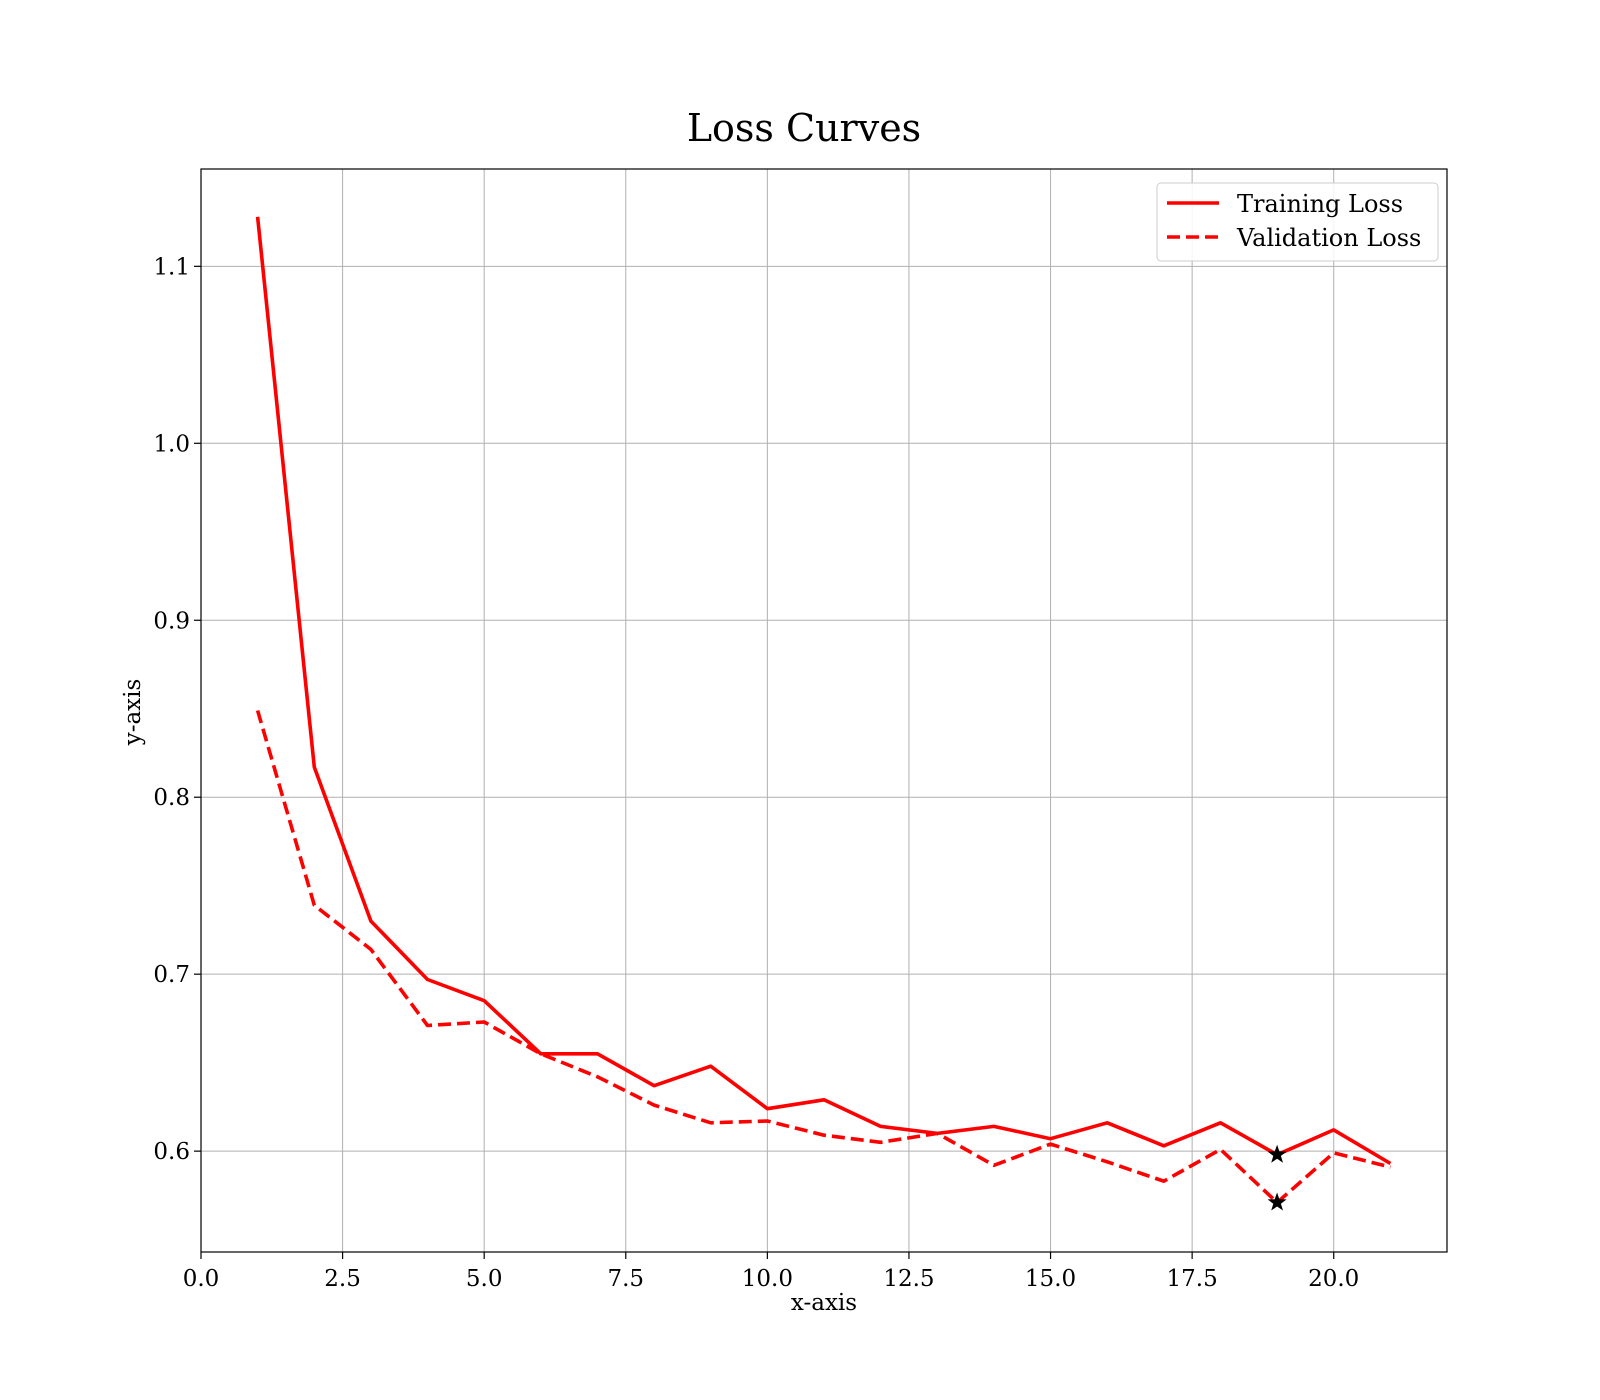  Describe the element at coordinates (201, 1279) in the screenshot. I see `x-tick-label: 0.0` at that location.